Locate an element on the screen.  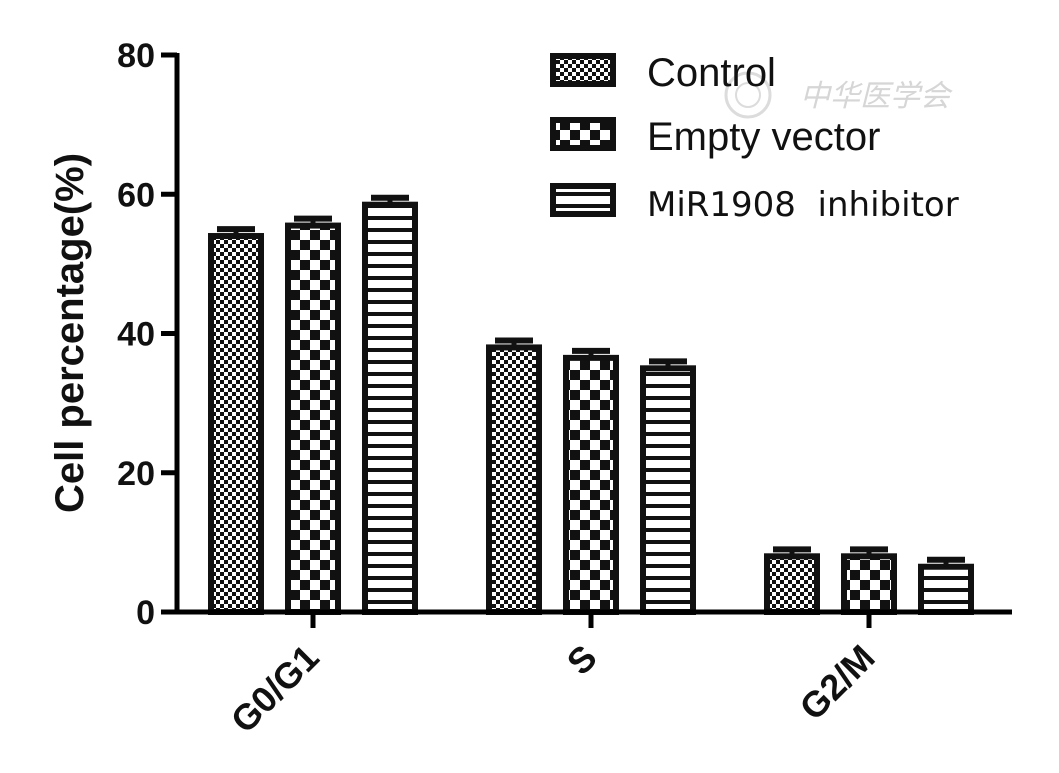
y-tick-label: 0 is located at coordinates (145, 613).